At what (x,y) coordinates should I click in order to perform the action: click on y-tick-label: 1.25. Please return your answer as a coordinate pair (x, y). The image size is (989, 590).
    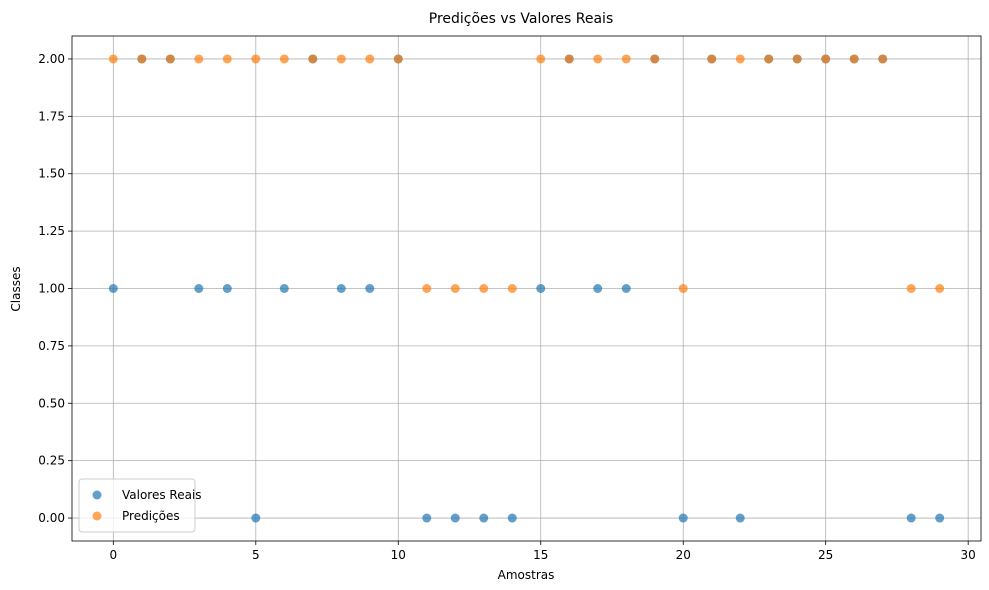
    Looking at the image, I should click on (51, 231).